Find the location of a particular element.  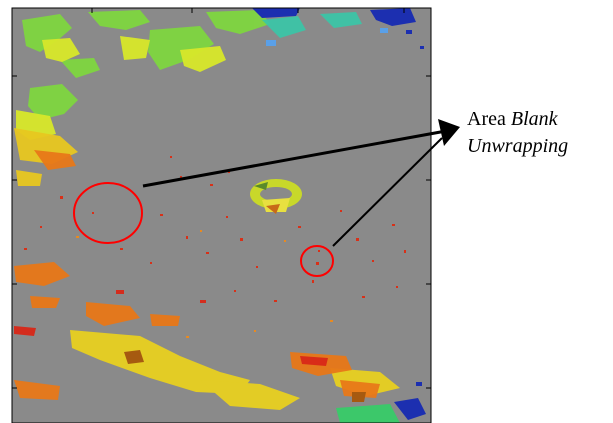

annotation-label: Area Blank Unwrapping is located at coordinates (537, 133).